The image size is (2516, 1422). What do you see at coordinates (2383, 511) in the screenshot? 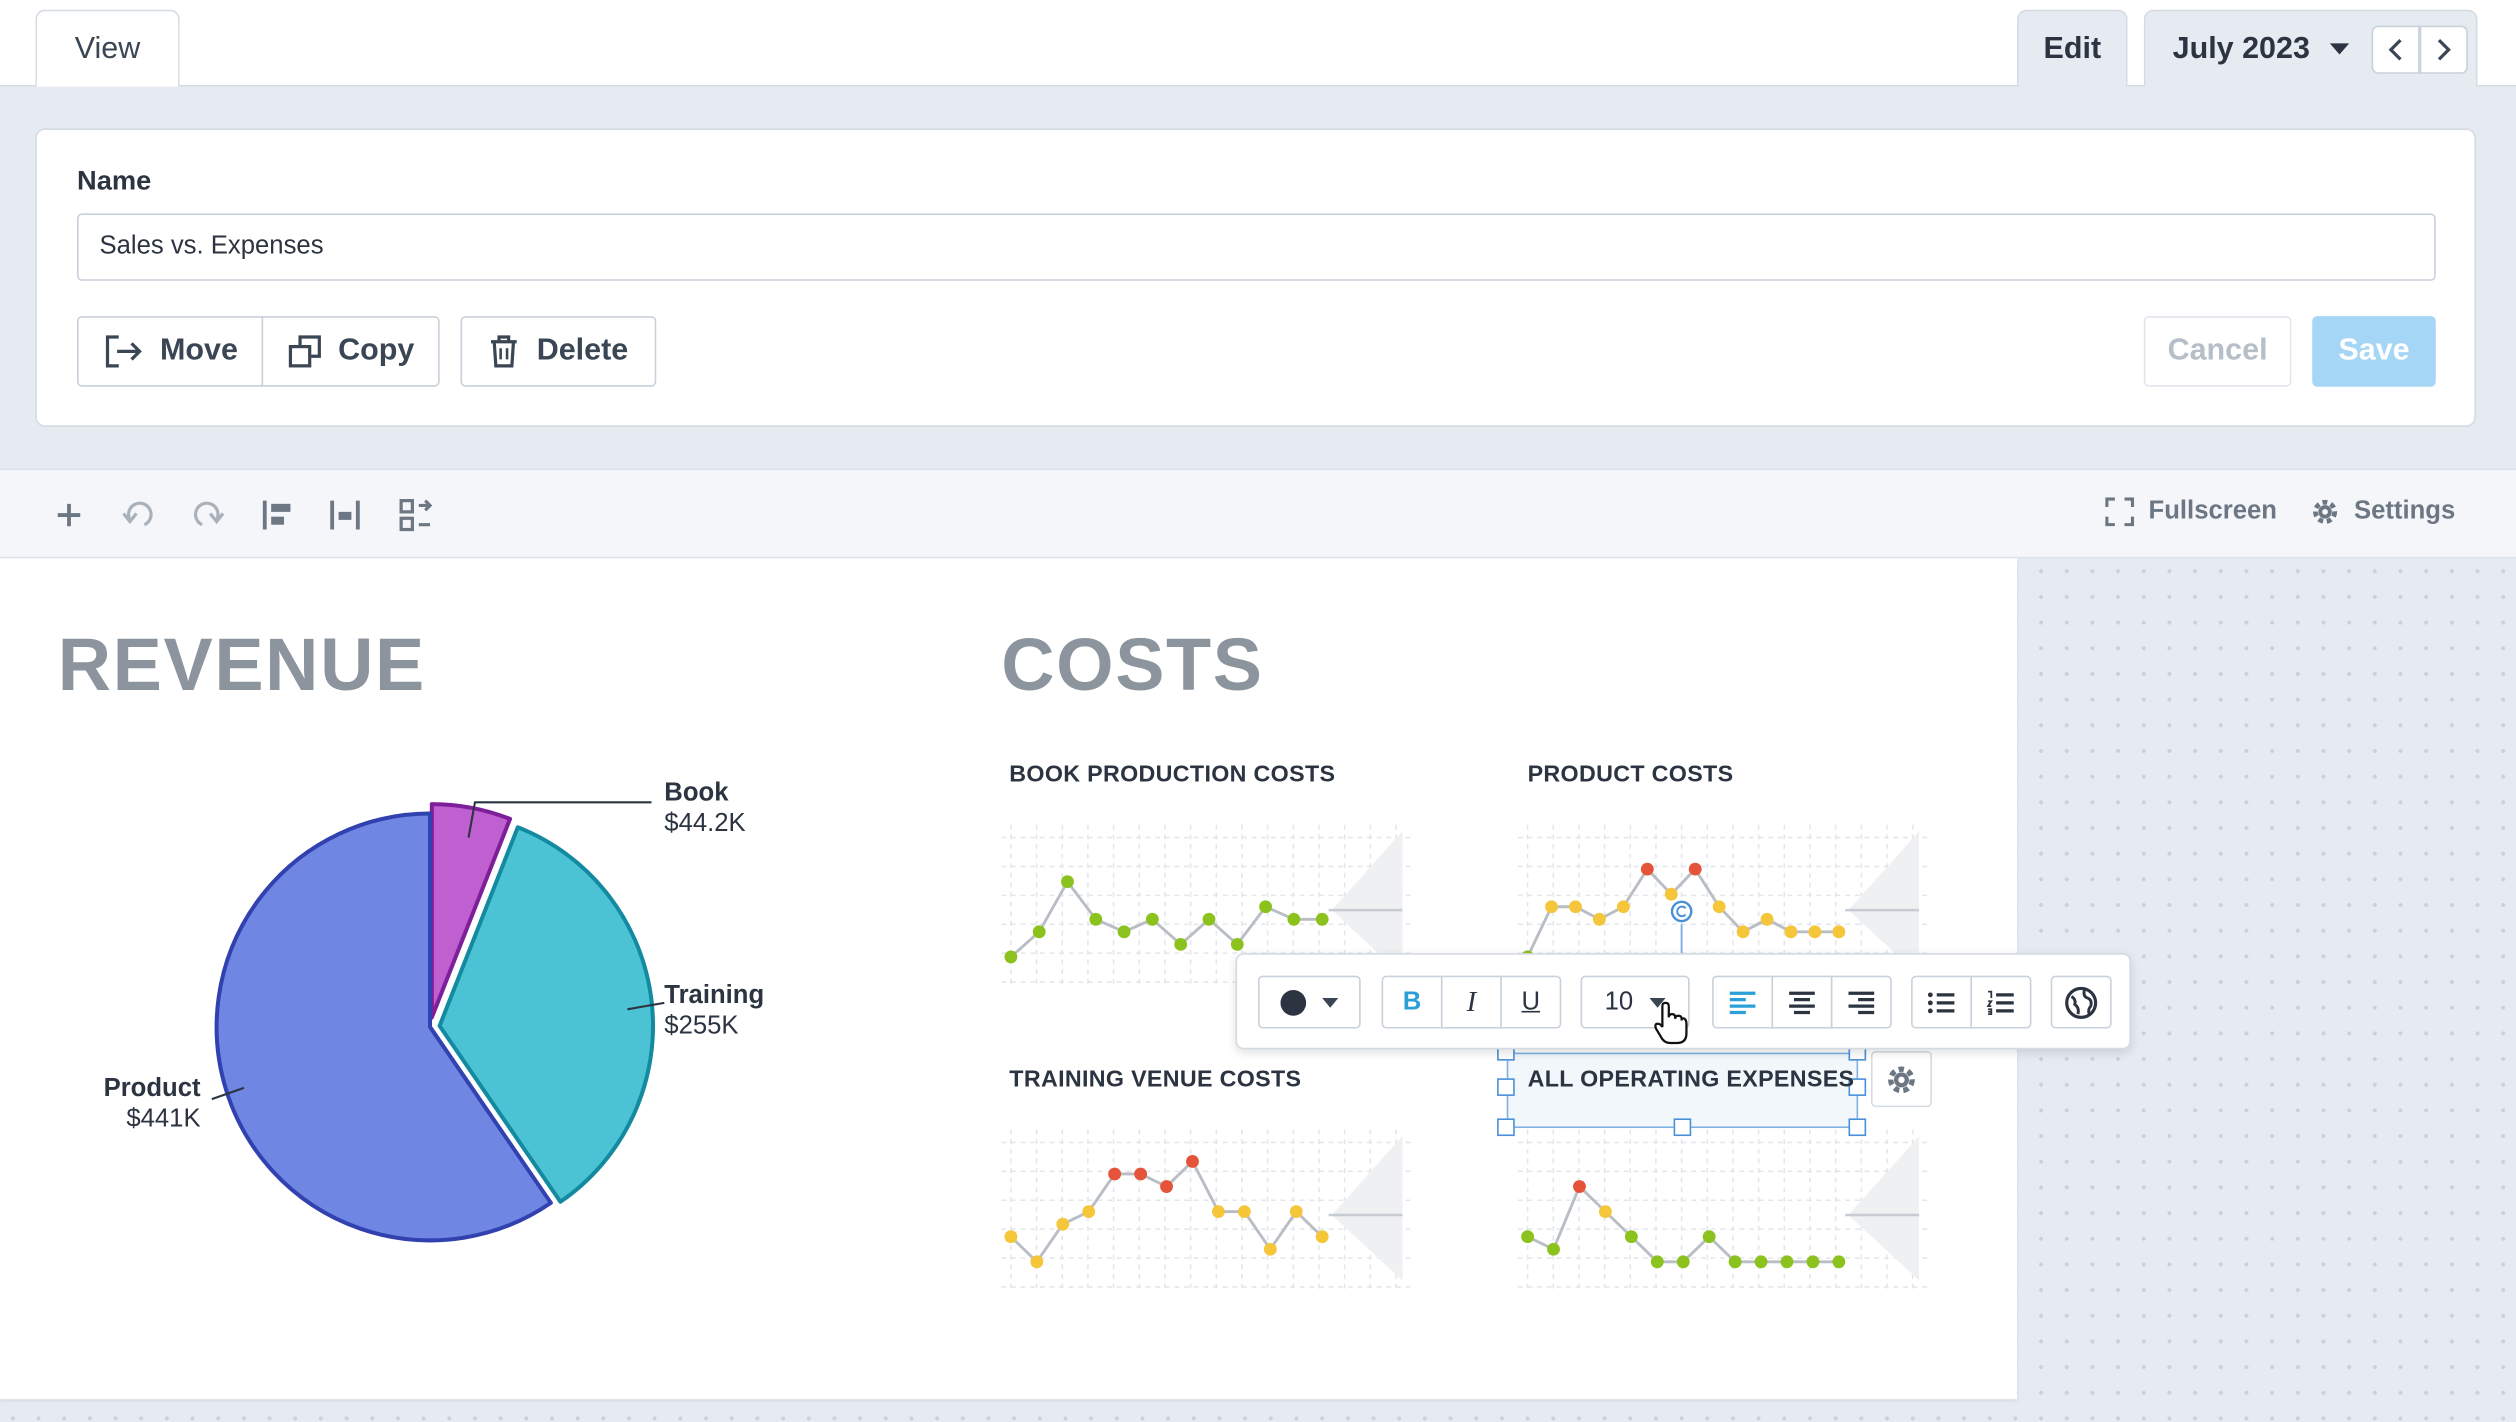
I see `settings-button: Settings` at bounding box center [2383, 511].